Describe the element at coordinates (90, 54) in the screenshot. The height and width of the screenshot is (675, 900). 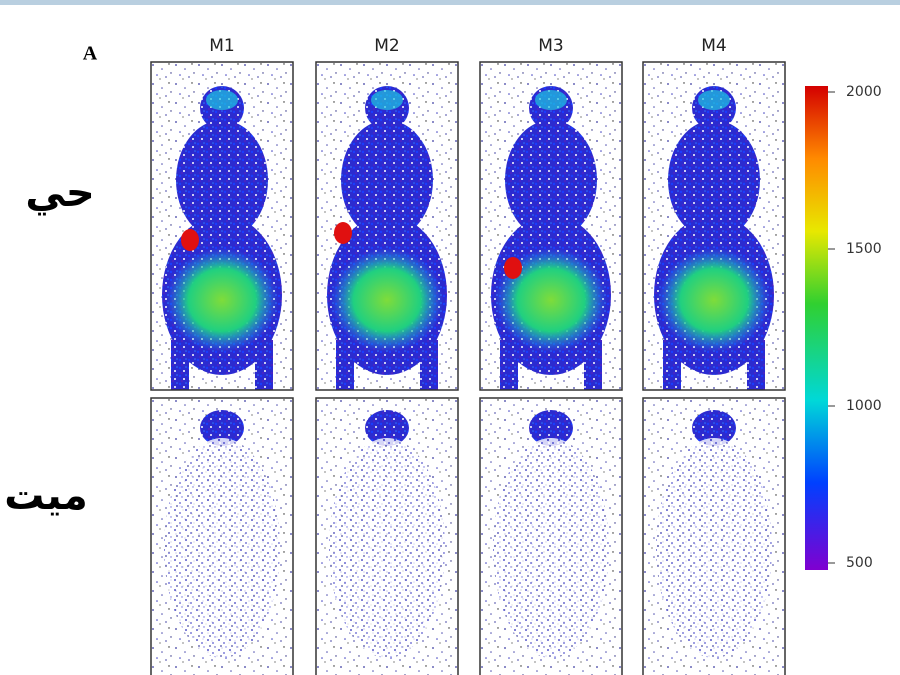
I see `panel-label: A` at that location.